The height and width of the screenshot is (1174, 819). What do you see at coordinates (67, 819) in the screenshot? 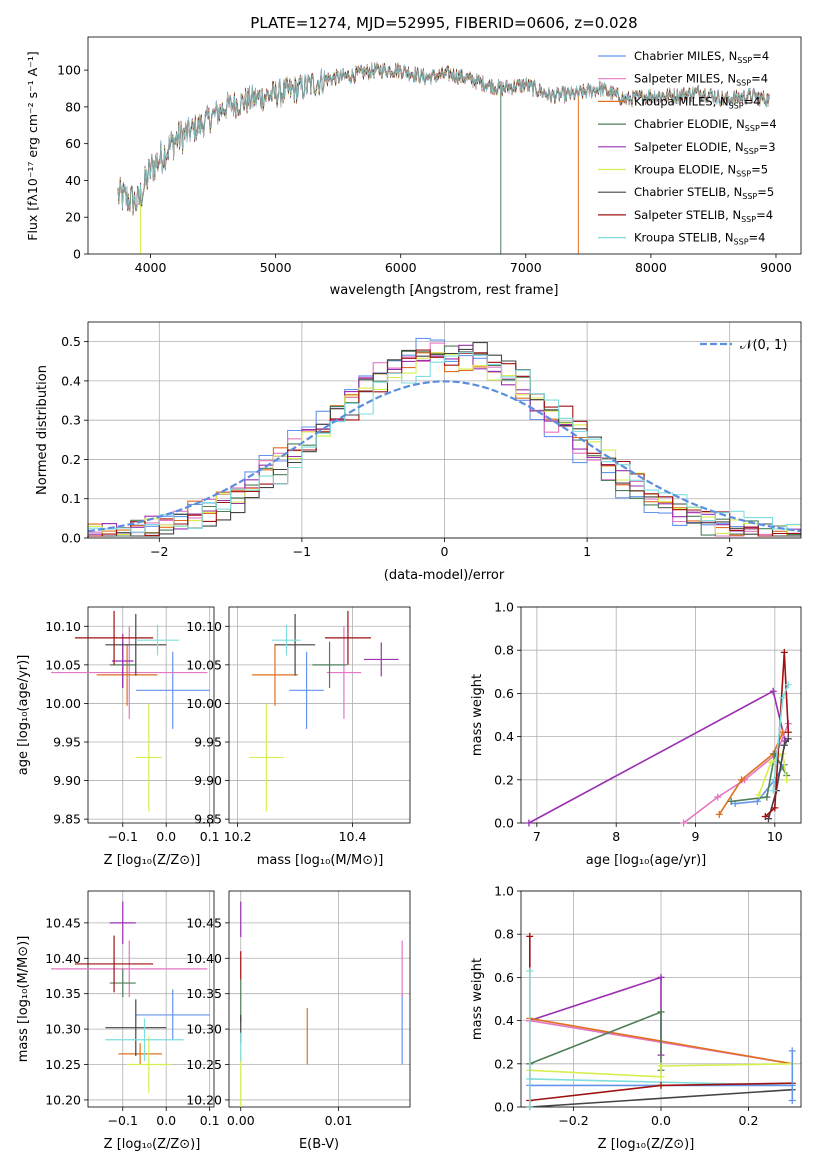
I see `y-tick-label: 9.85` at bounding box center [67, 819].